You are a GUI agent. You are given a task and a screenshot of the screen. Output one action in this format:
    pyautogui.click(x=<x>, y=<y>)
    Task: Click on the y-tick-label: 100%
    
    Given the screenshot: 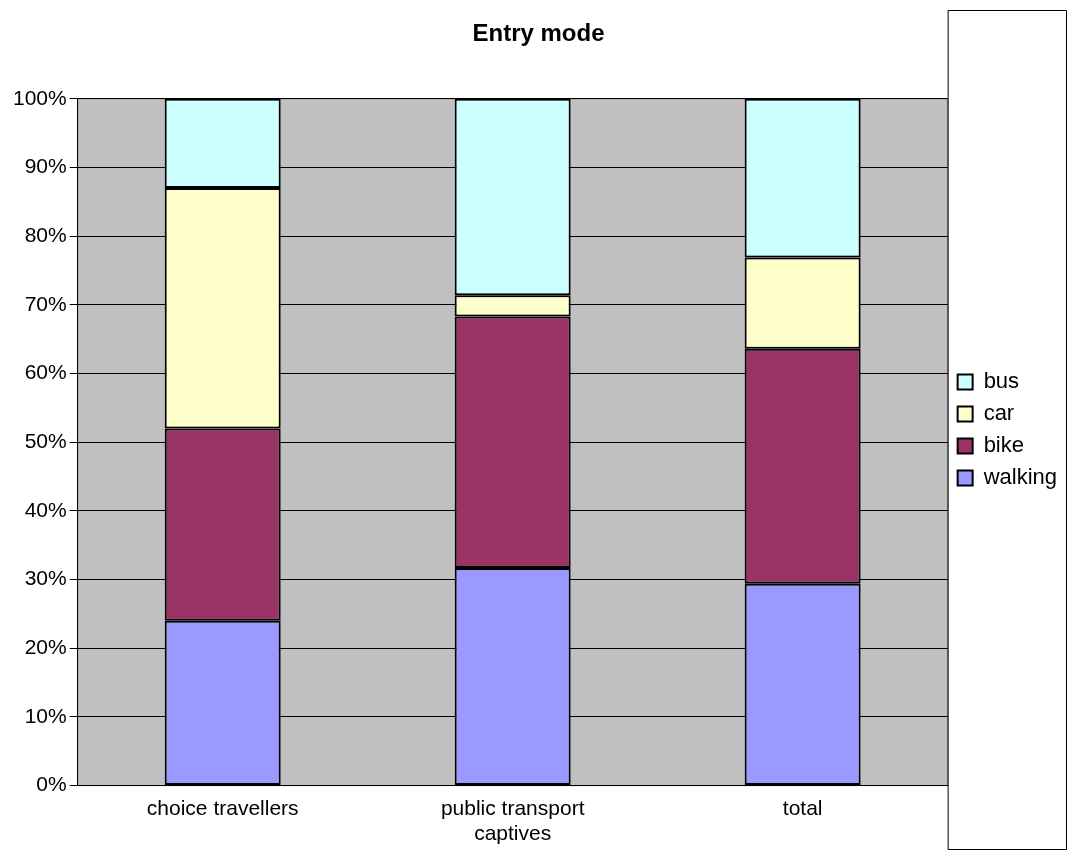 What is the action you would take?
    pyautogui.click(x=39, y=97)
    